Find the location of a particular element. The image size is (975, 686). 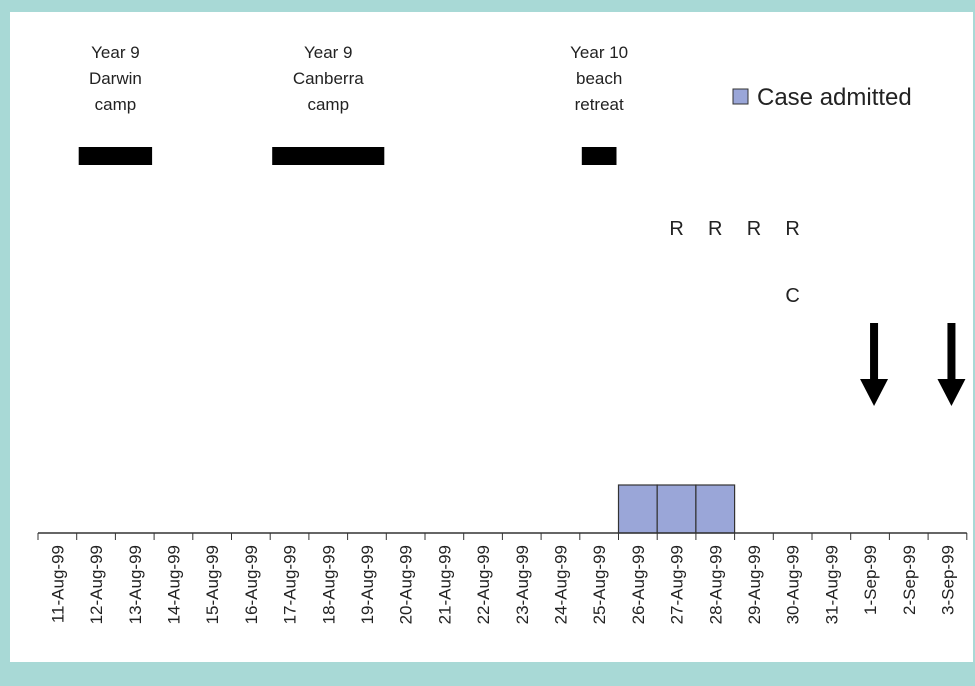

legend: Case admitted is located at coordinates (822, 97).